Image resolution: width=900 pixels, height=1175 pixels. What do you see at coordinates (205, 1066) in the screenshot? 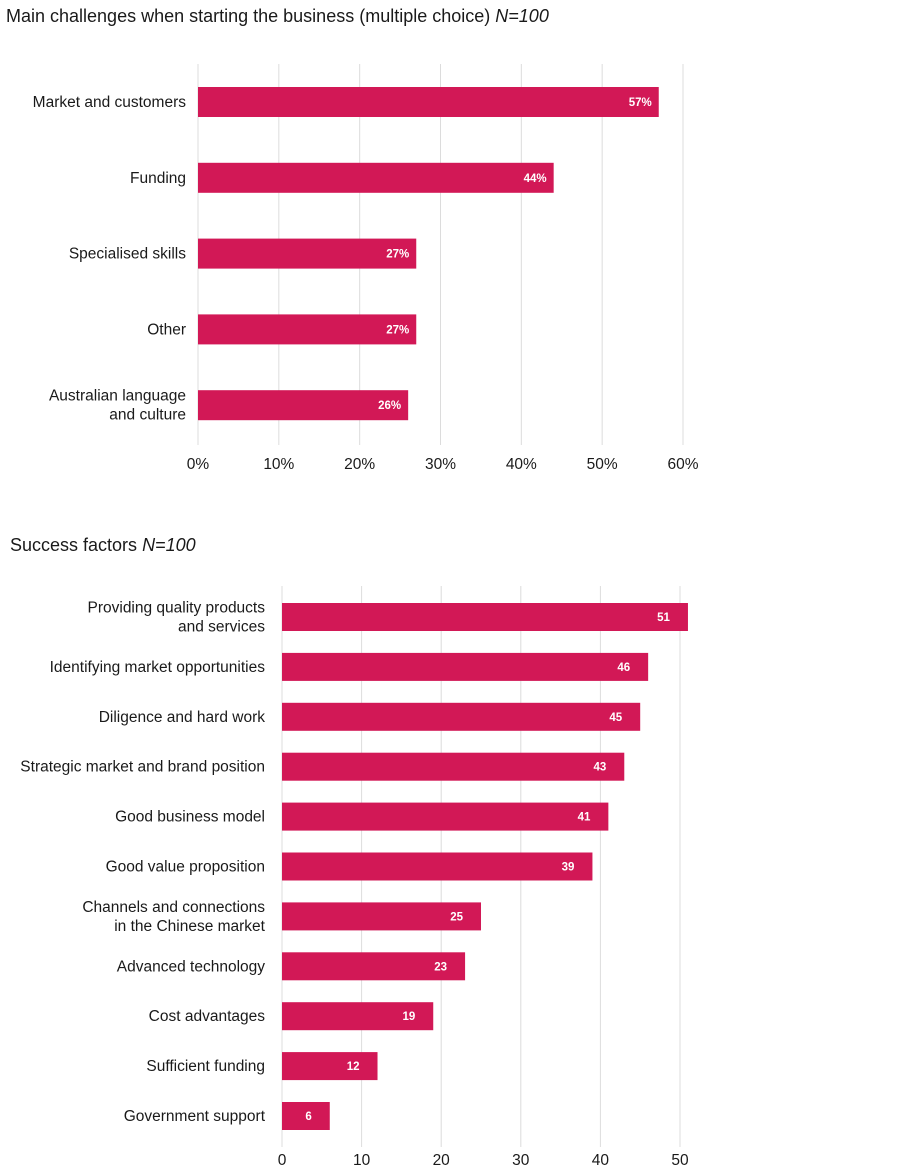
I see `category-label: Sufficient funding` at bounding box center [205, 1066].